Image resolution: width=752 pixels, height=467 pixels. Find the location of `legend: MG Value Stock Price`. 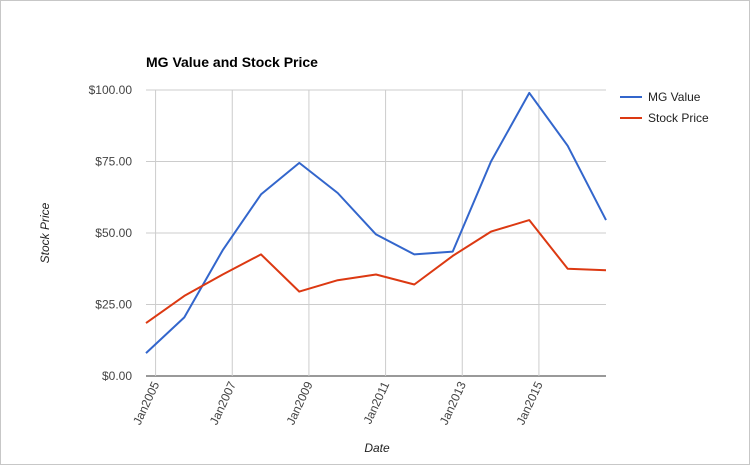

legend: MG Value Stock Price is located at coordinates (664, 107).